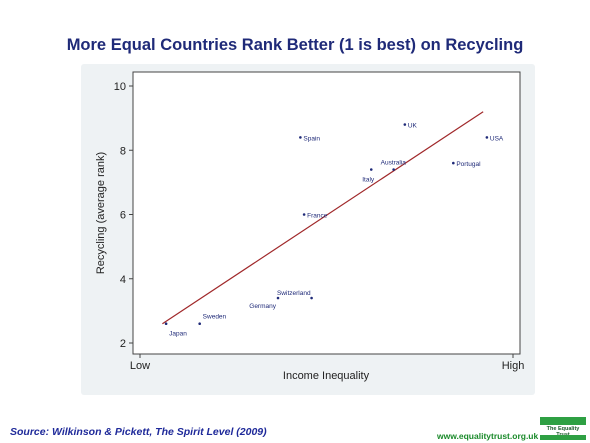  What do you see at coordinates (368, 180) in the screenshot?
I see `point-label: Italy` at bounding box center [368, 180].